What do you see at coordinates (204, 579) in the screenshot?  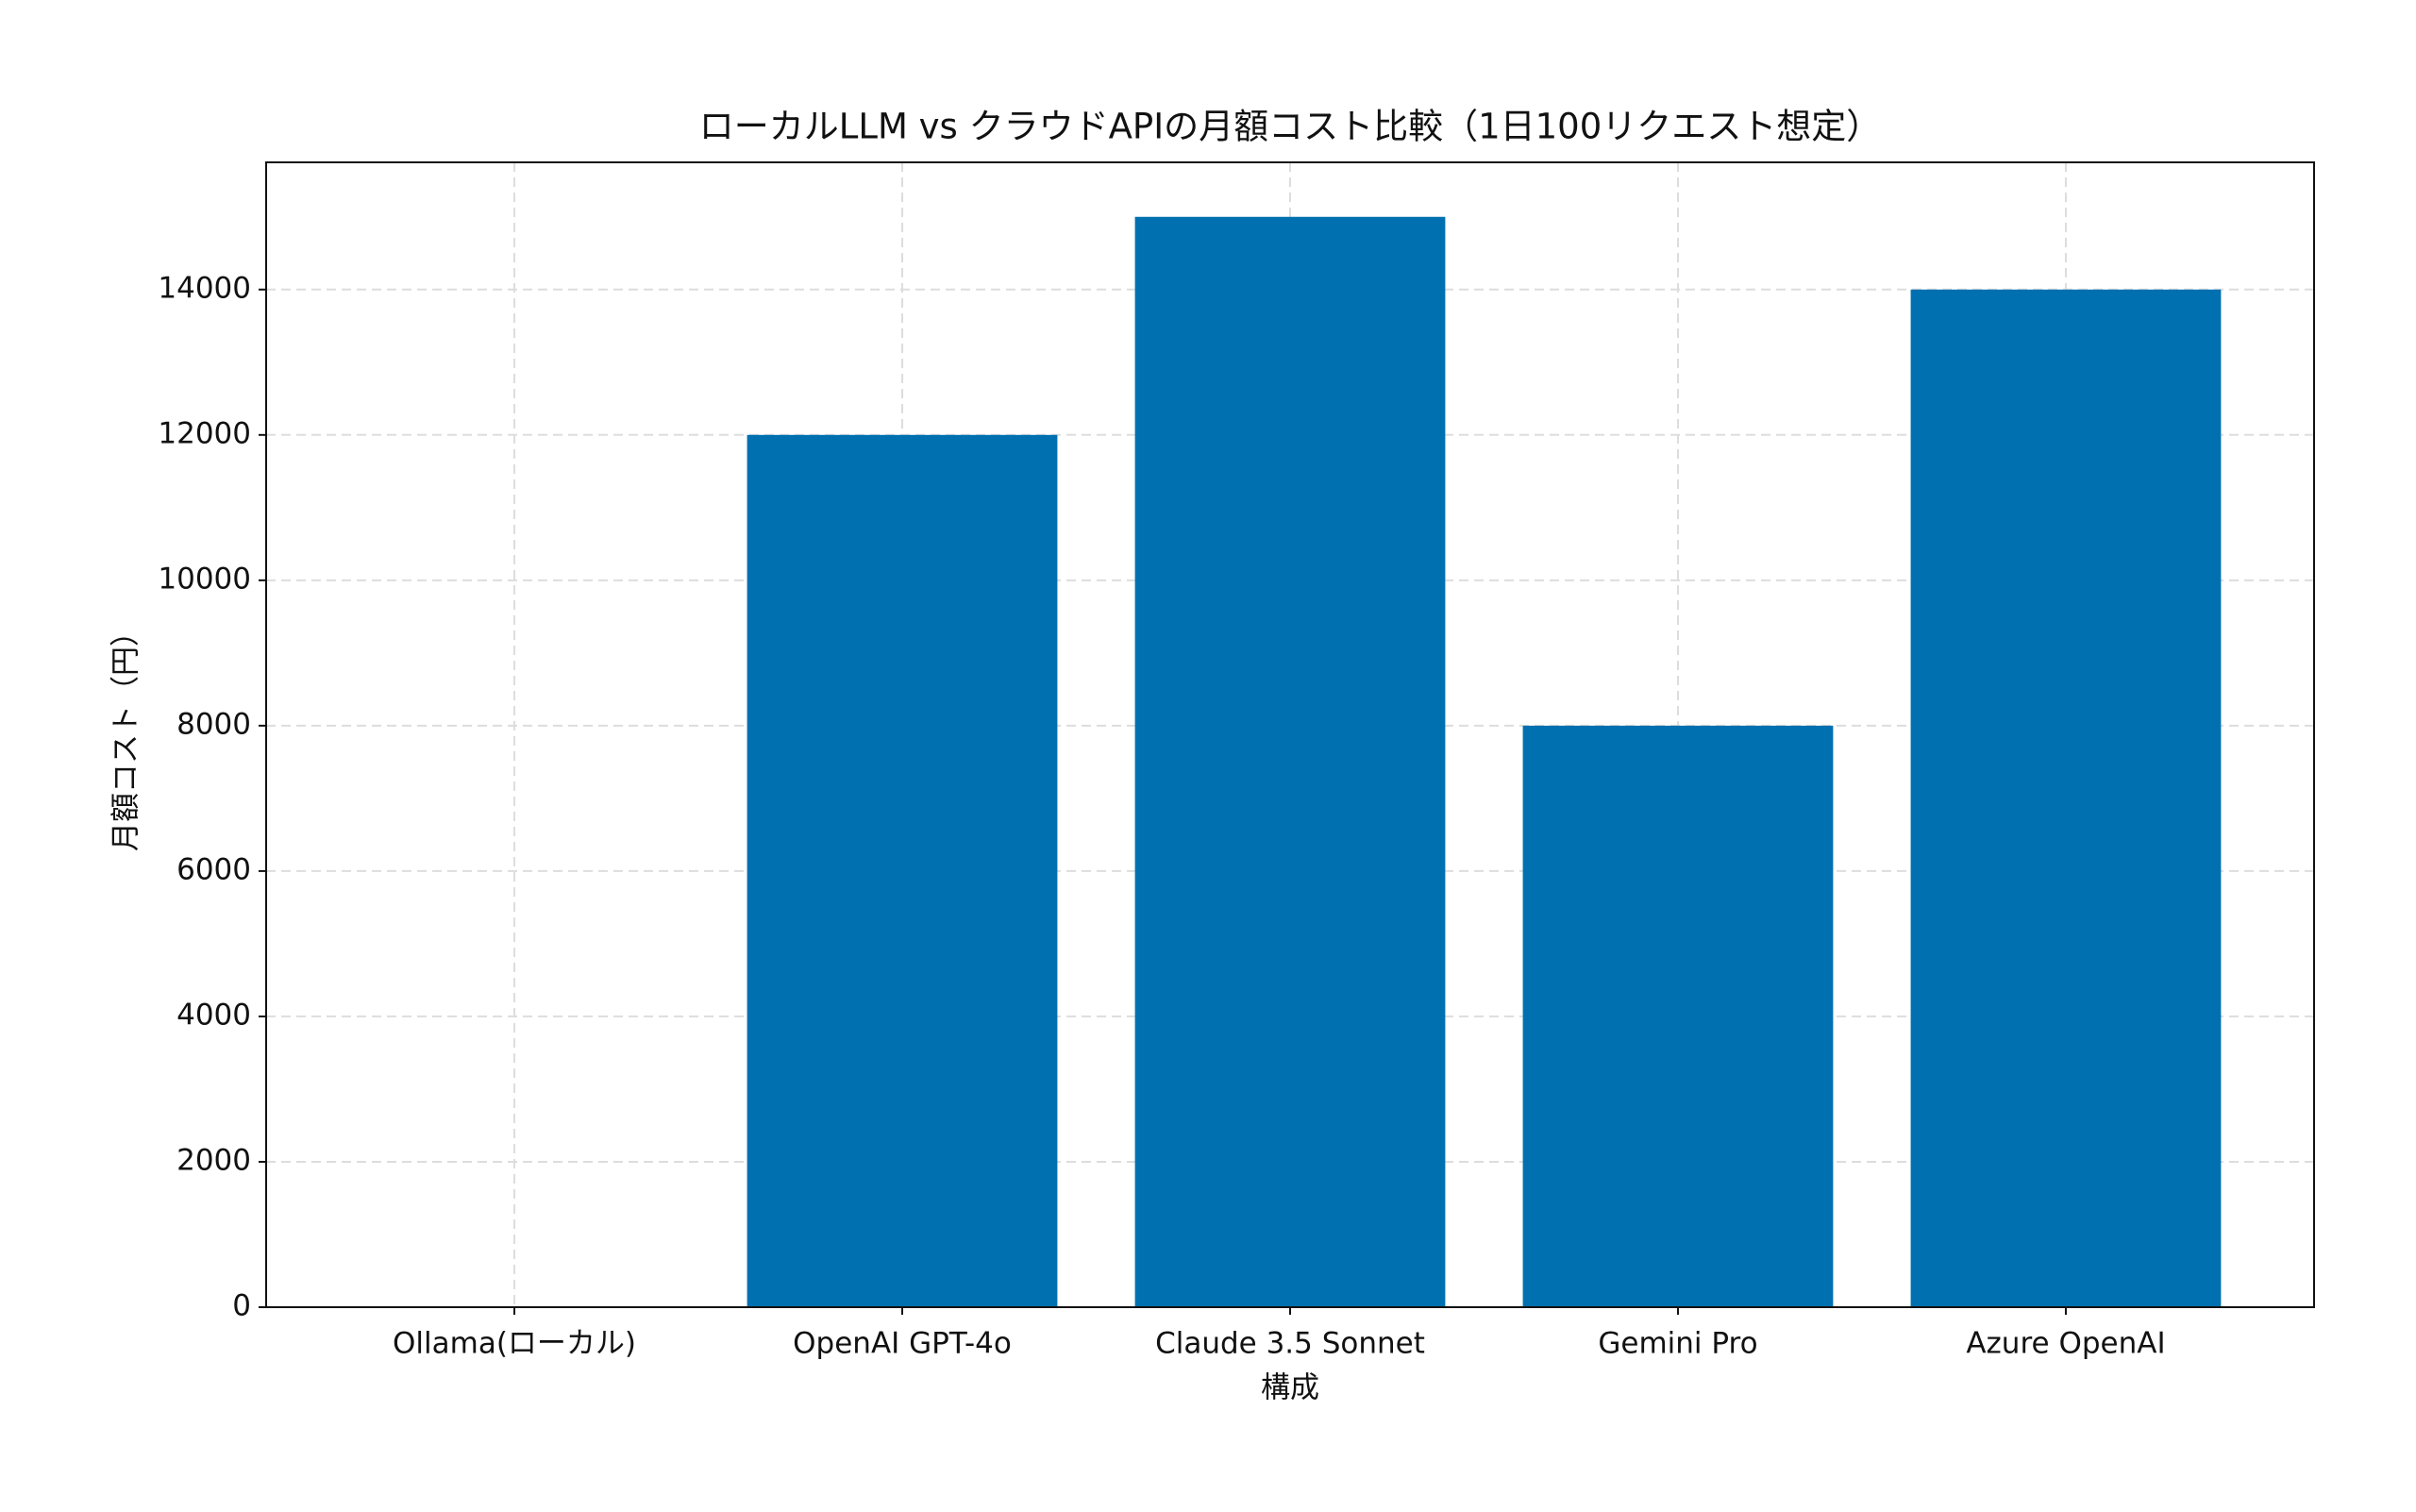 I see `y-tick-label: 10000` at bounding box center [204, 579].